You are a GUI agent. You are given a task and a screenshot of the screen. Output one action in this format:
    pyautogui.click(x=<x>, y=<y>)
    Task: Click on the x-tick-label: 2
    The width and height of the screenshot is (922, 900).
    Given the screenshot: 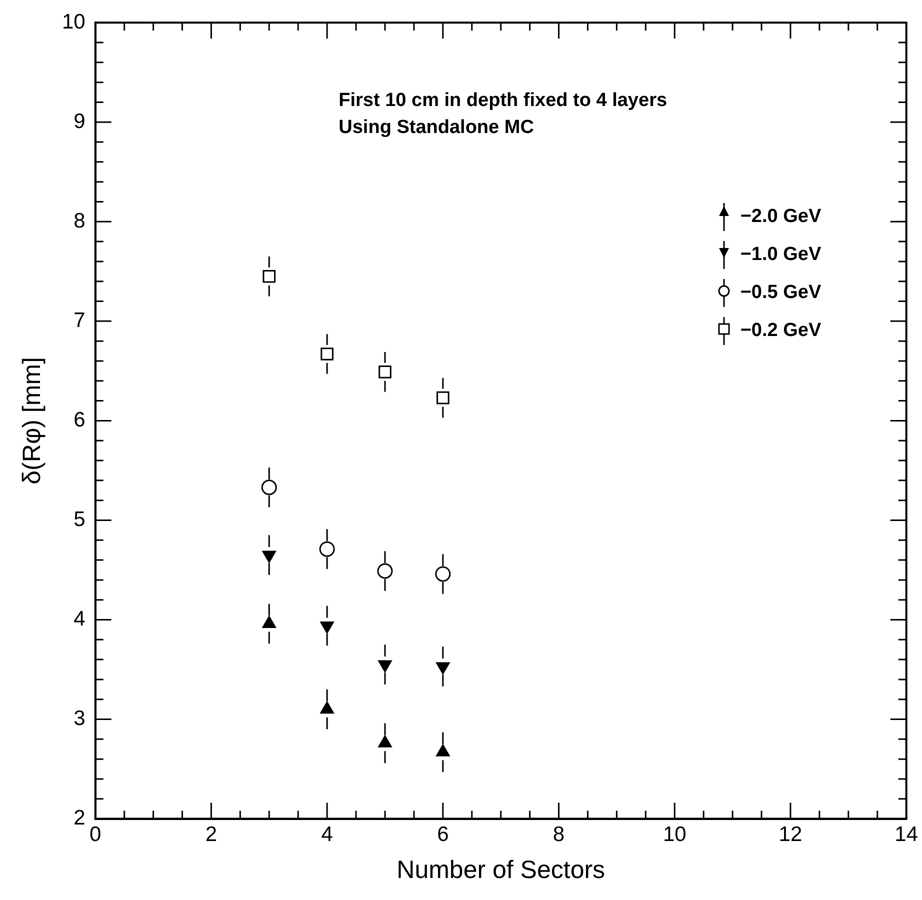 What is the action you would take?
    pyautogui.click(x=211, y=834)
    